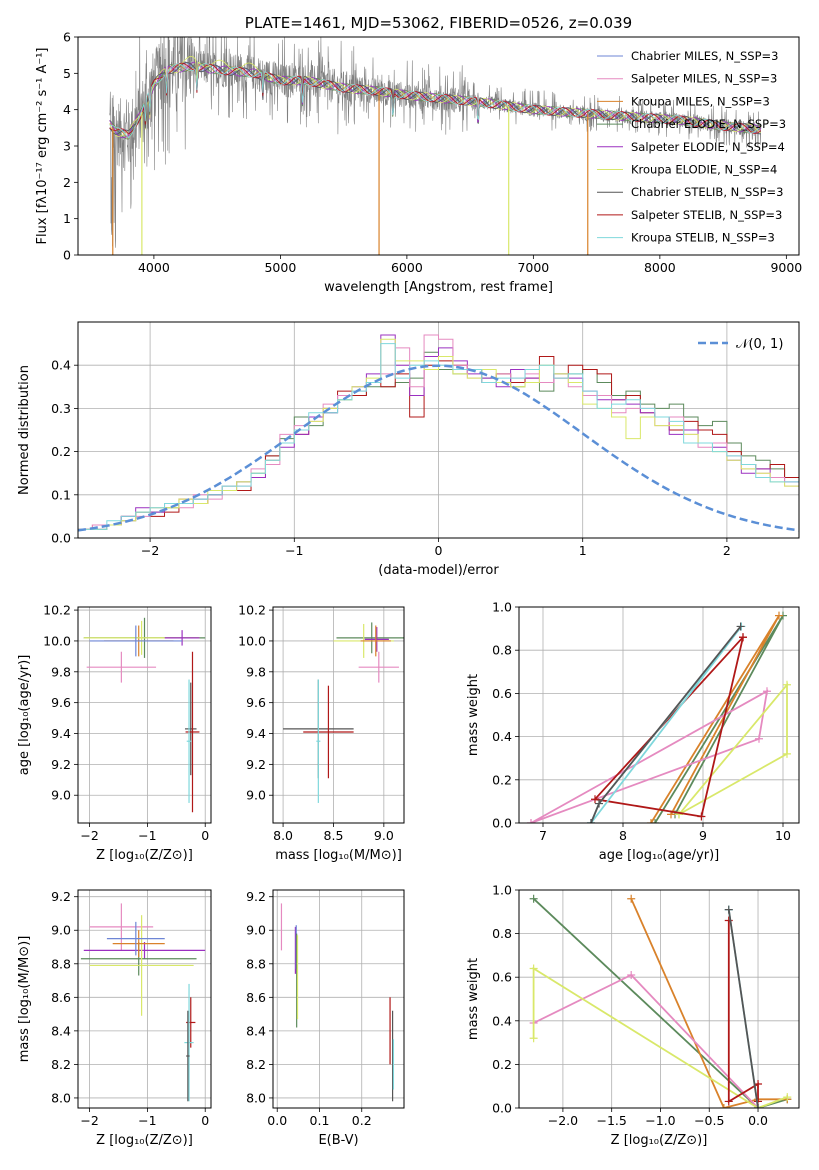 The height and width of the screenshot is (1170, 819). What do you see at coordinates (42, 146) in the screenshot?
I see `y-axis-label: Flux [fλ10⁻¹⁷ erg cm⁻² s⁻¹ A⁻¹]` at bounding box center [42, 146].